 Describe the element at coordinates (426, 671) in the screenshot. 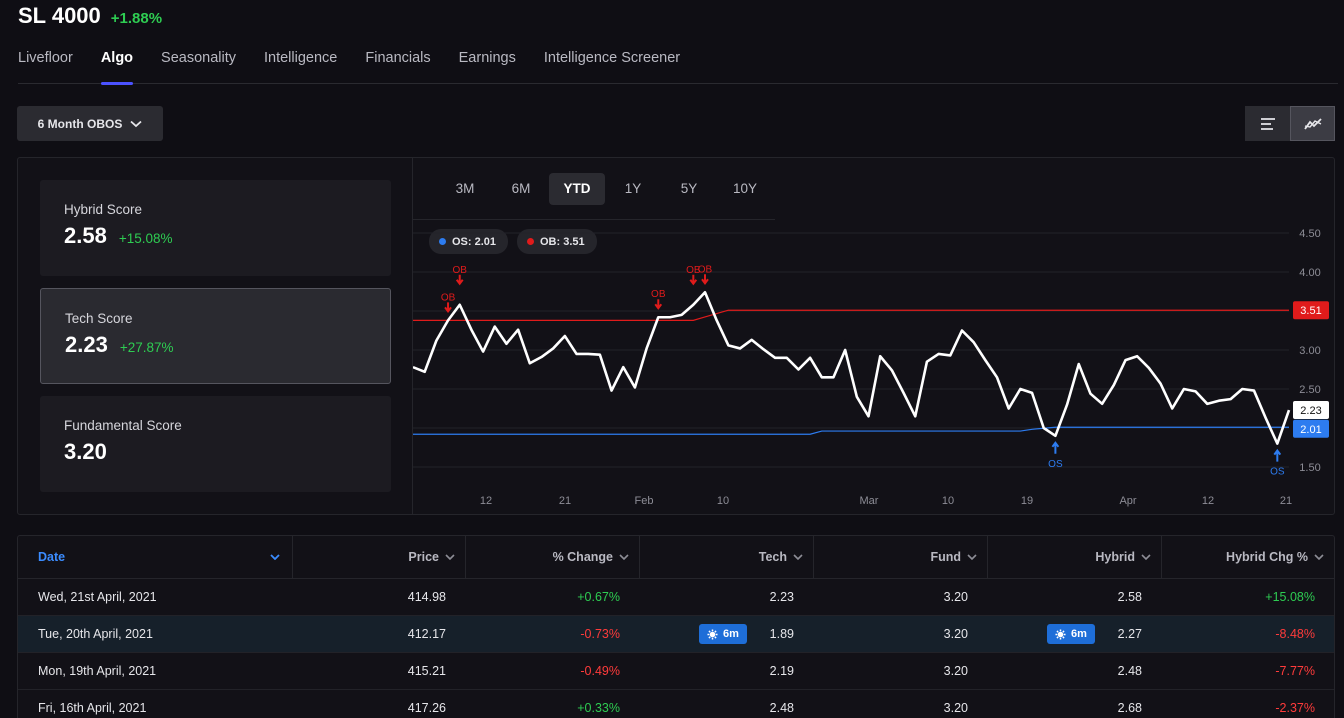

I see `cell-price: 415.21` at that location.